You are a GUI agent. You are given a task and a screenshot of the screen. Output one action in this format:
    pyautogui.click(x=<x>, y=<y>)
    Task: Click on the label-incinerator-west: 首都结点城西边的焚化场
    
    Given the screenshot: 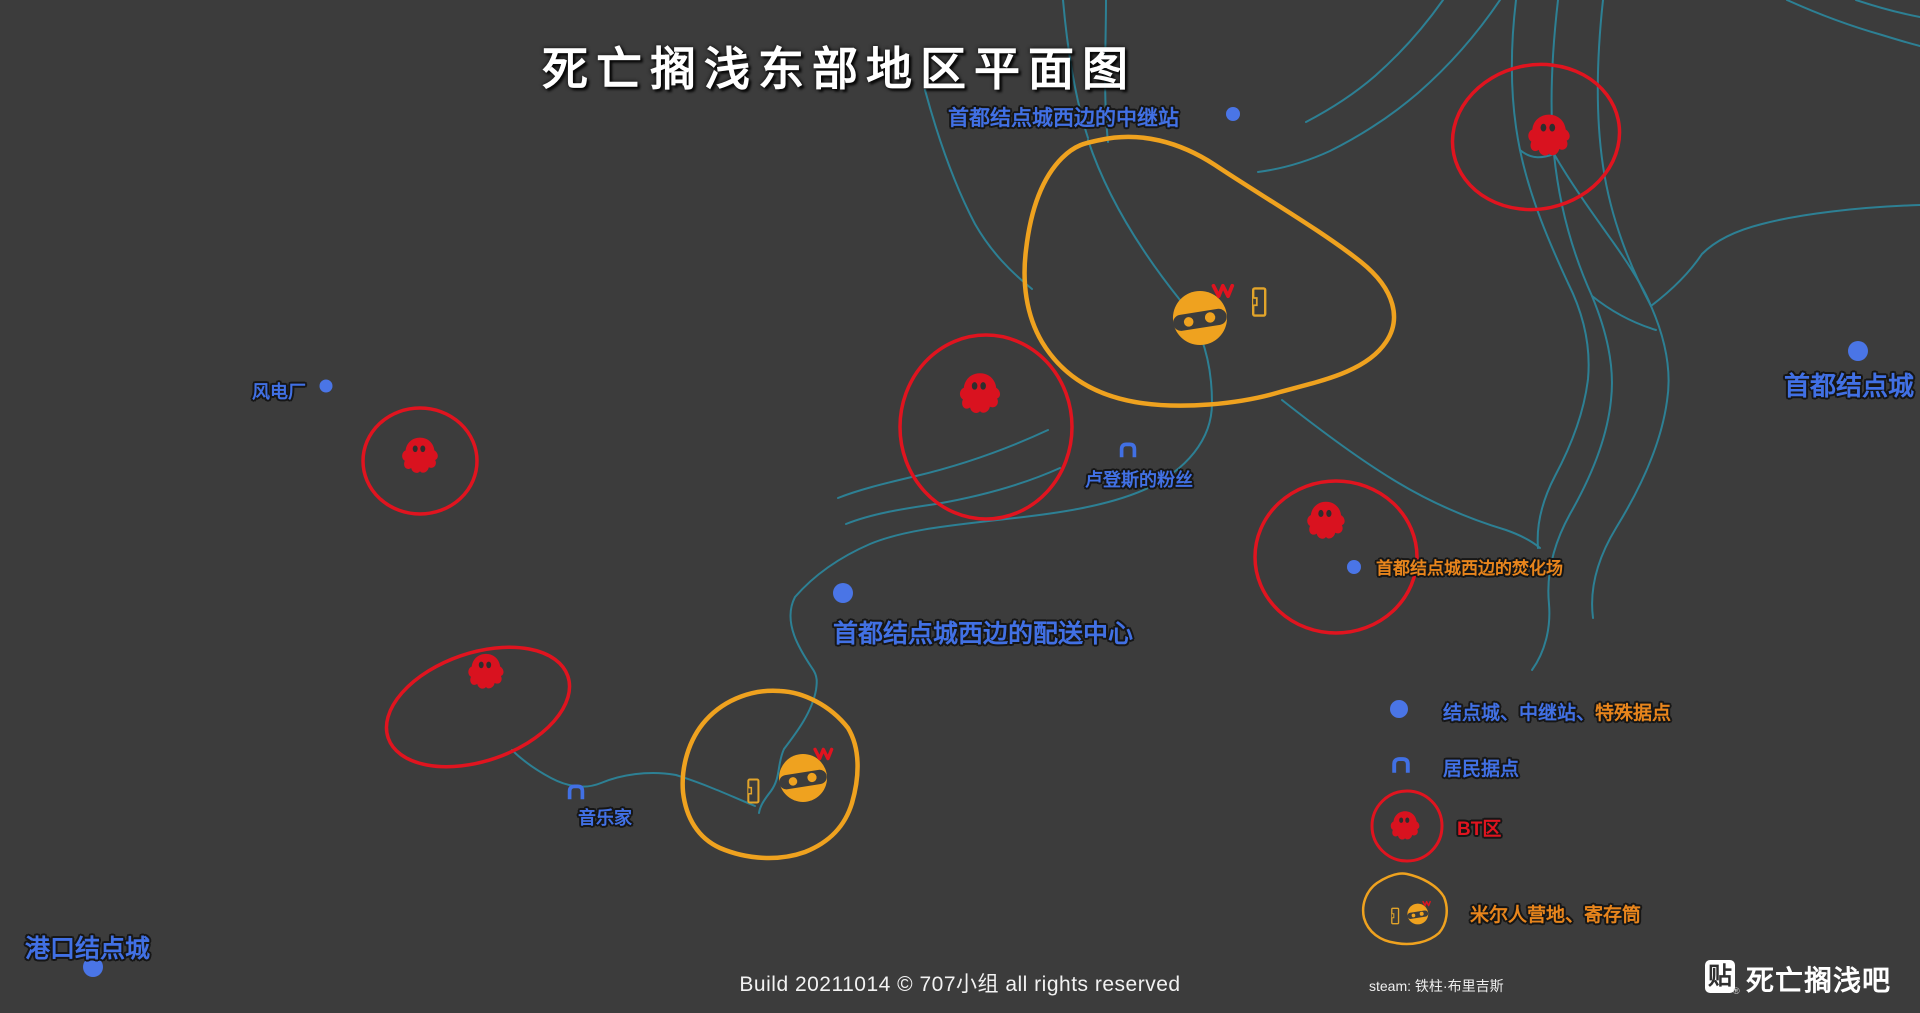 What is the action you would take?
    pyautogui.click(x=1469, y=568)
    